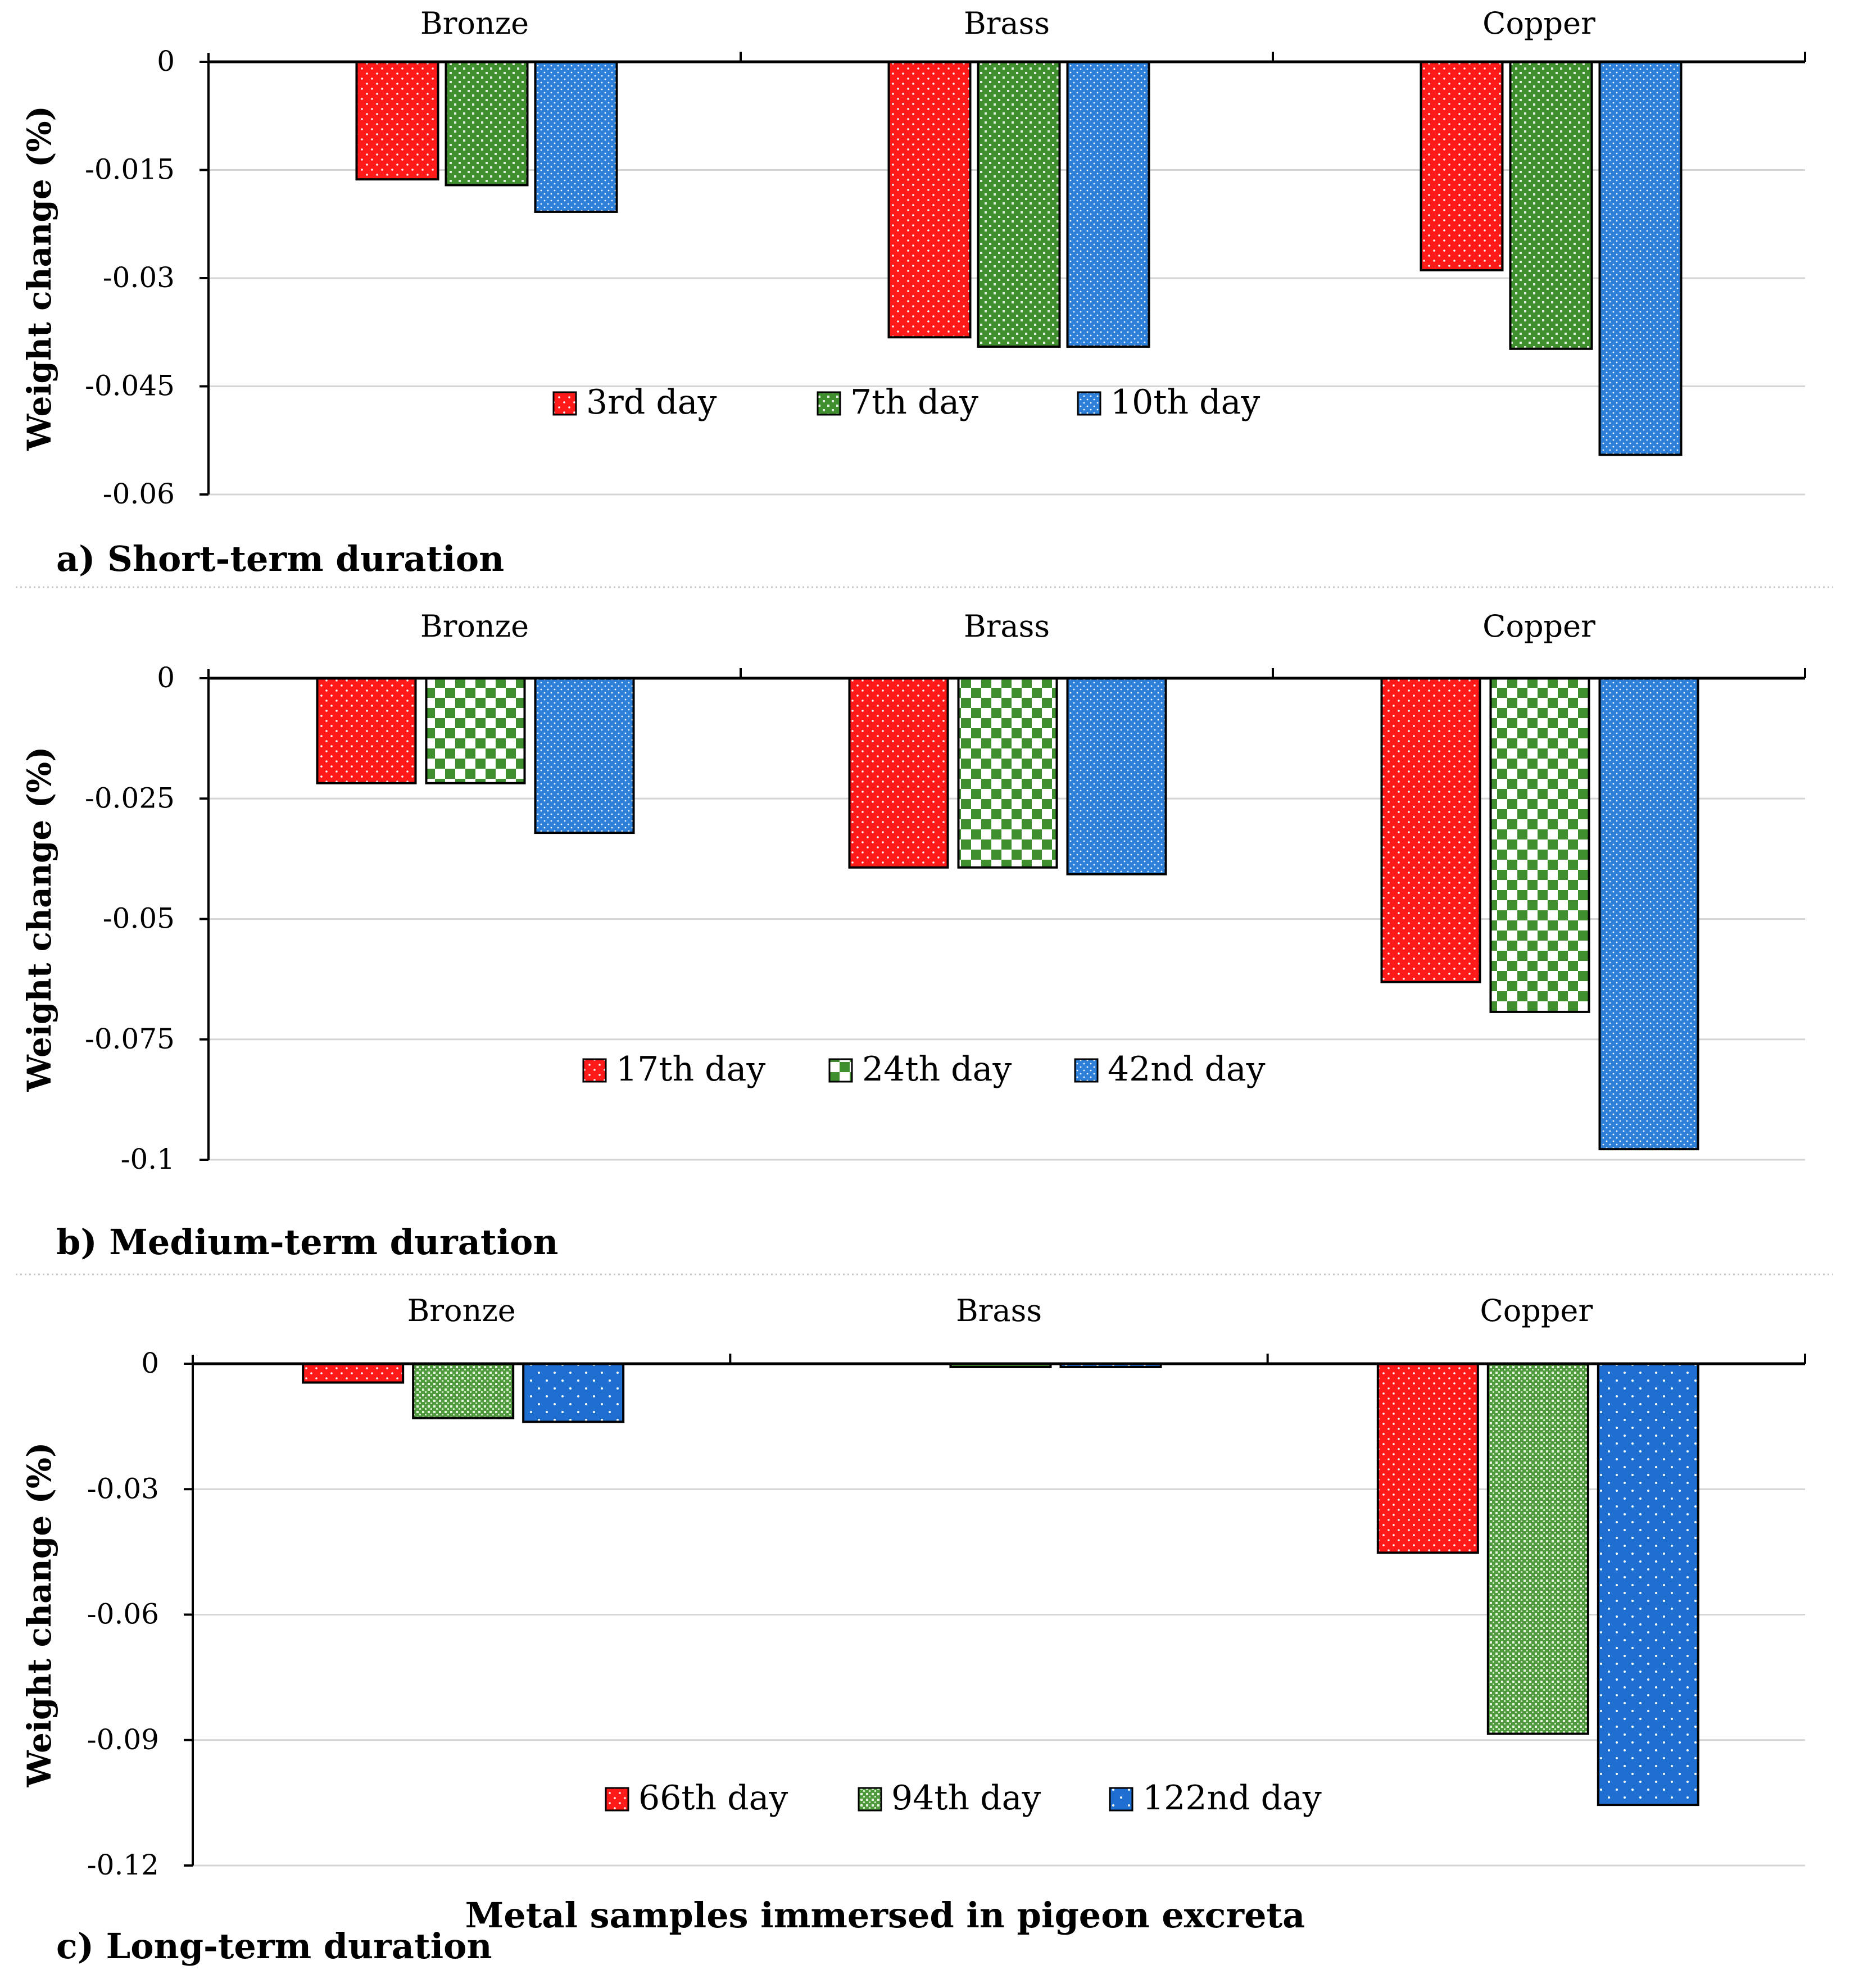 The width and height of the screenshot is (1850, 1988). What do you see at coordinates (1185, 402) in the screenshot?
I see `legend-label: 10th day` at bounding box center [1185, 402].